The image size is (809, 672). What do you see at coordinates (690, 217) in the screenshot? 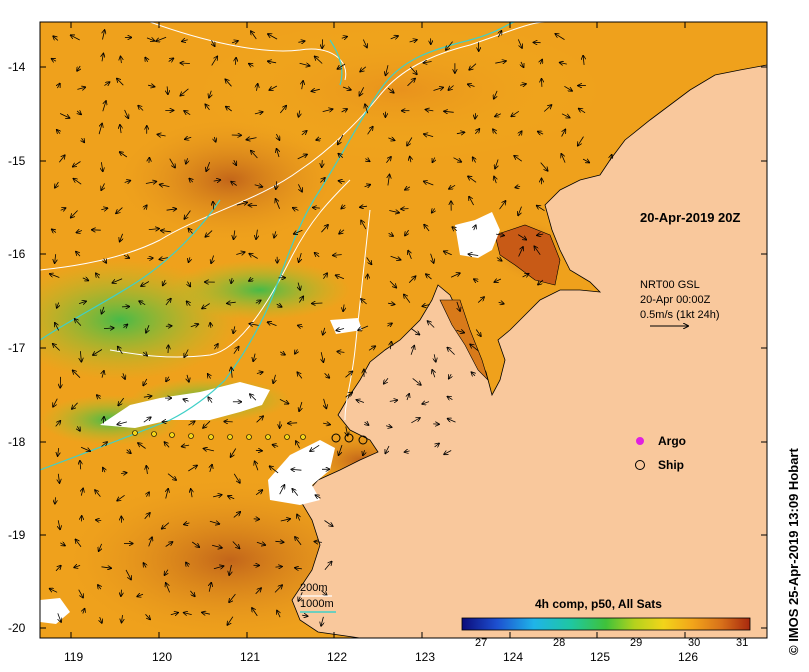
I see `map-date-title: 20-Apr-2019 20Z` at bounding box center [690, 217].